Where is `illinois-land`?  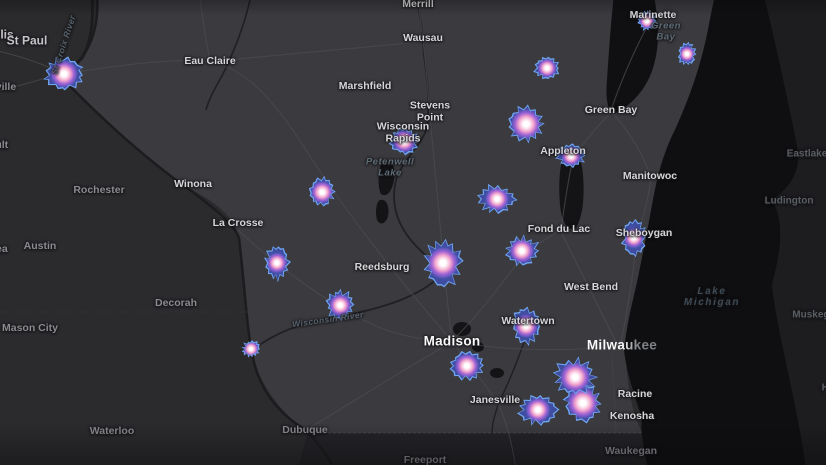 illinois-land is located at coordinates (473, 449).